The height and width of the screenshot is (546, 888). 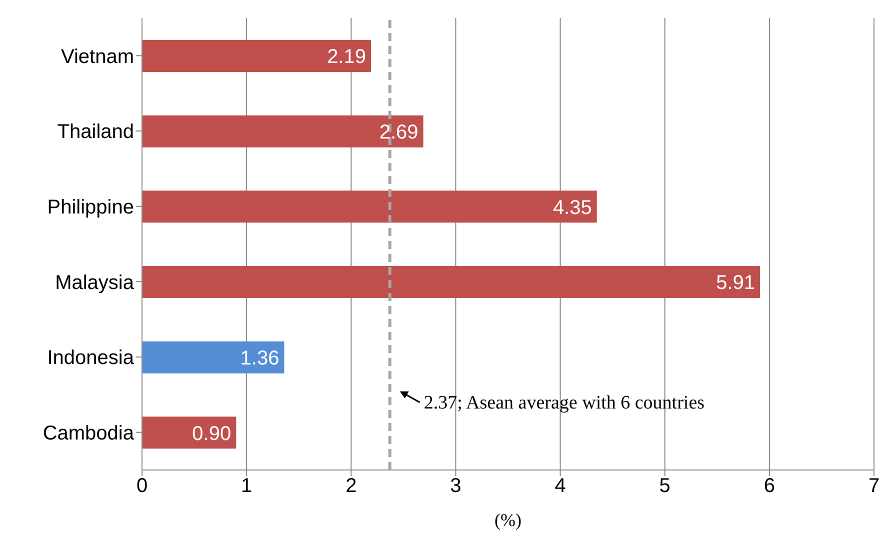 What do you see at coordinates (90, 207) in the screenshot?
I see `y-tick-label: Philippine` at bounding box center [90, 207].